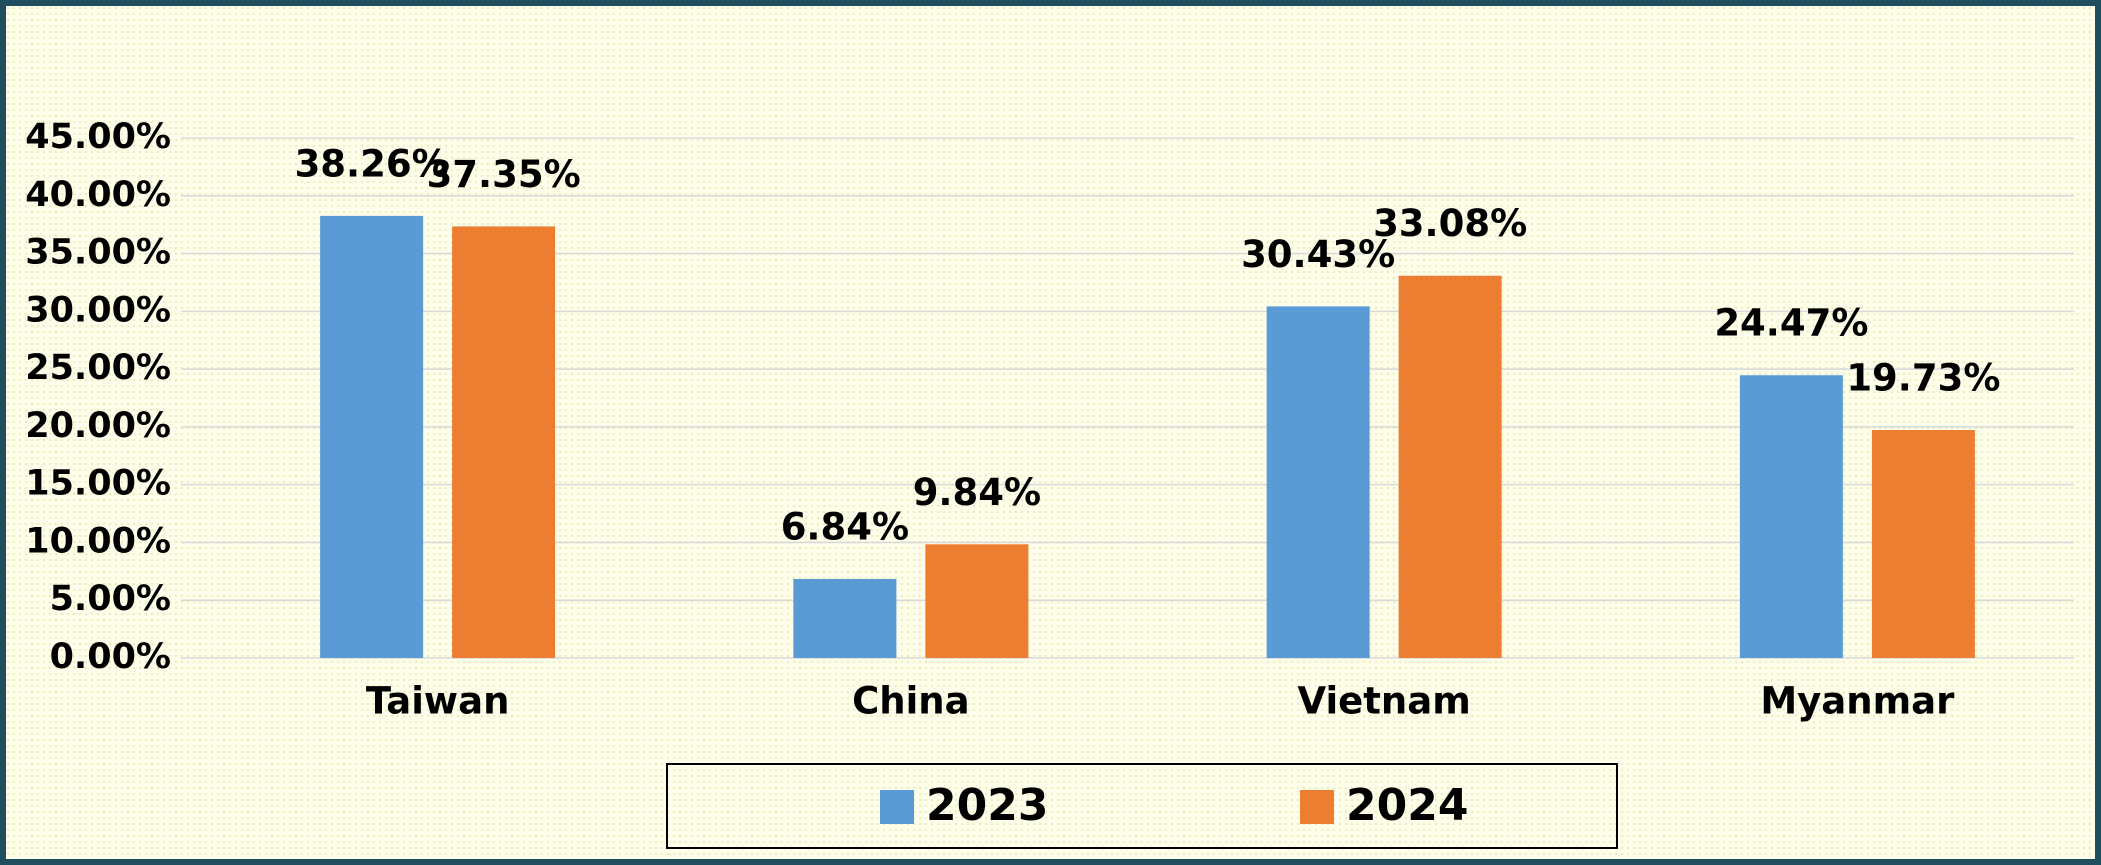 The image size is (2101, 865). What do you see at coordinates (977, 492) in the screenshot?
I see `data-label: 9.84%` at bounding box center [977, 492].